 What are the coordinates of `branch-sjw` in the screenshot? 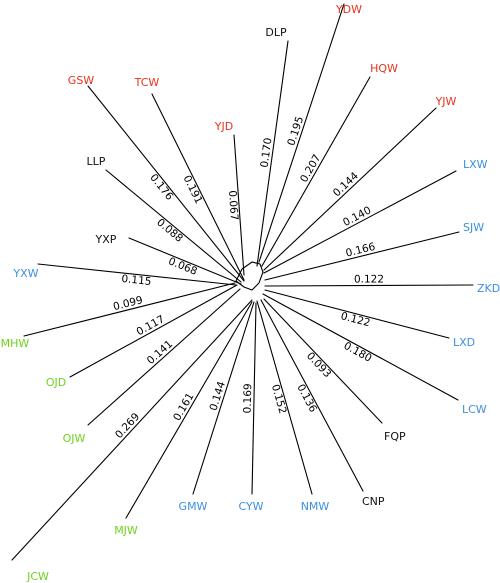 It's located at (362, 256).